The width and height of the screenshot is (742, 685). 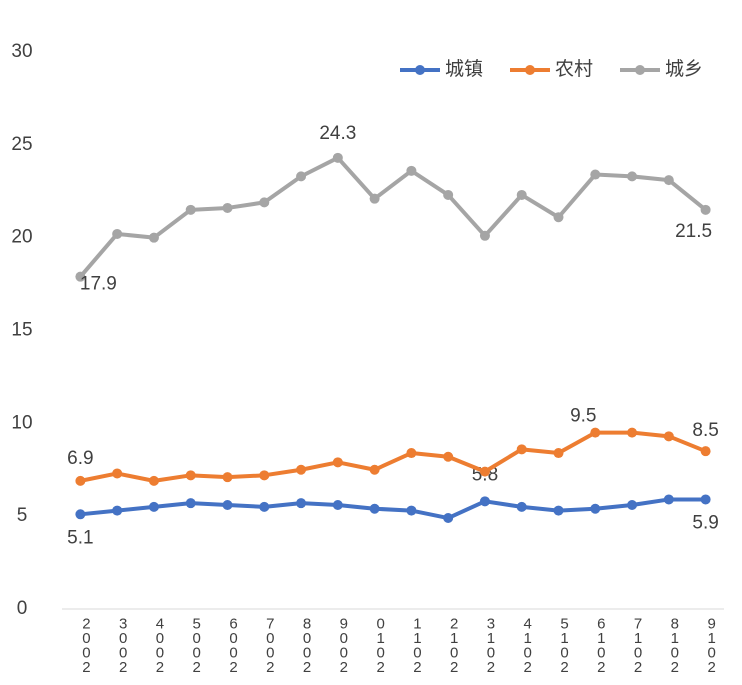 I want to click on data-label: 5.9, so click(x=705, y=522).